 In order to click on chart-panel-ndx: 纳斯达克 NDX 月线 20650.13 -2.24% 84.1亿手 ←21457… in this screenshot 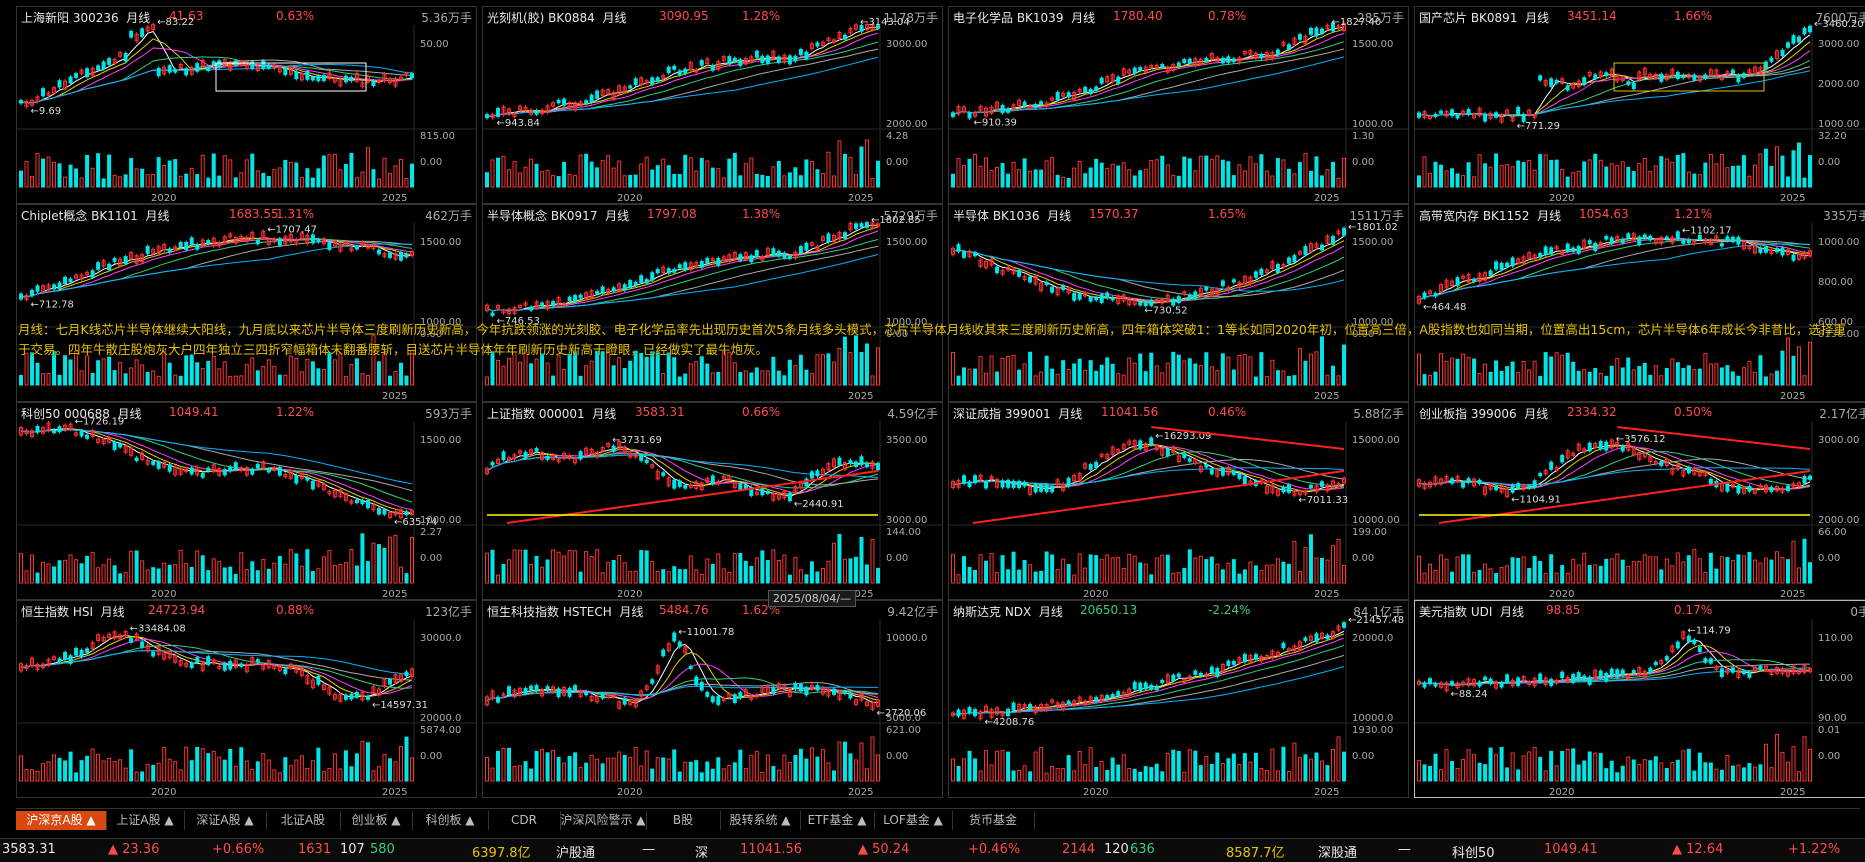, I will do `click(1178, 699)`.